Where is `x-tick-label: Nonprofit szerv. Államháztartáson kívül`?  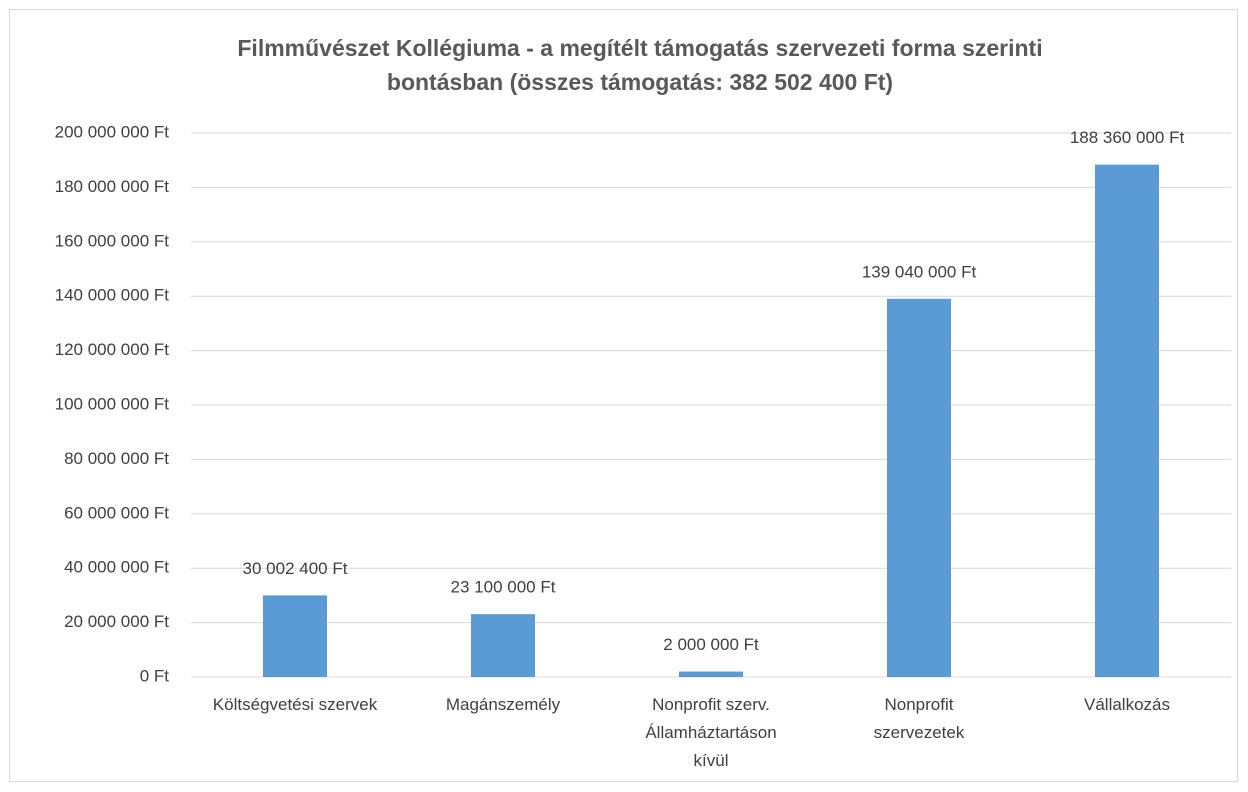 x-tick-label: Nonprofit szerv. Államháztartáson kívül is located at coordinates (710, 732).